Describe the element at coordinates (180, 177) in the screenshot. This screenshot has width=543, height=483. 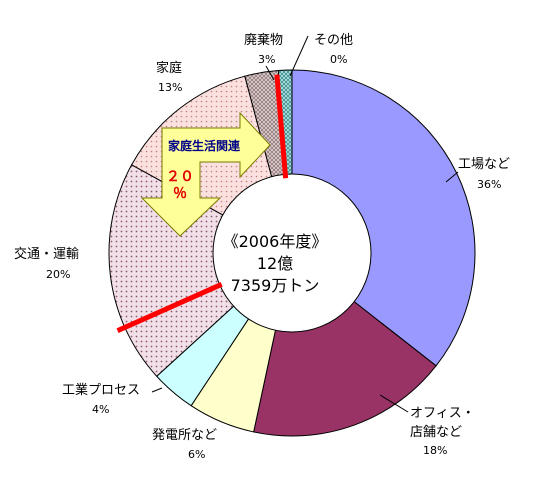
I see `arrow-value-top: ２０` at that location.